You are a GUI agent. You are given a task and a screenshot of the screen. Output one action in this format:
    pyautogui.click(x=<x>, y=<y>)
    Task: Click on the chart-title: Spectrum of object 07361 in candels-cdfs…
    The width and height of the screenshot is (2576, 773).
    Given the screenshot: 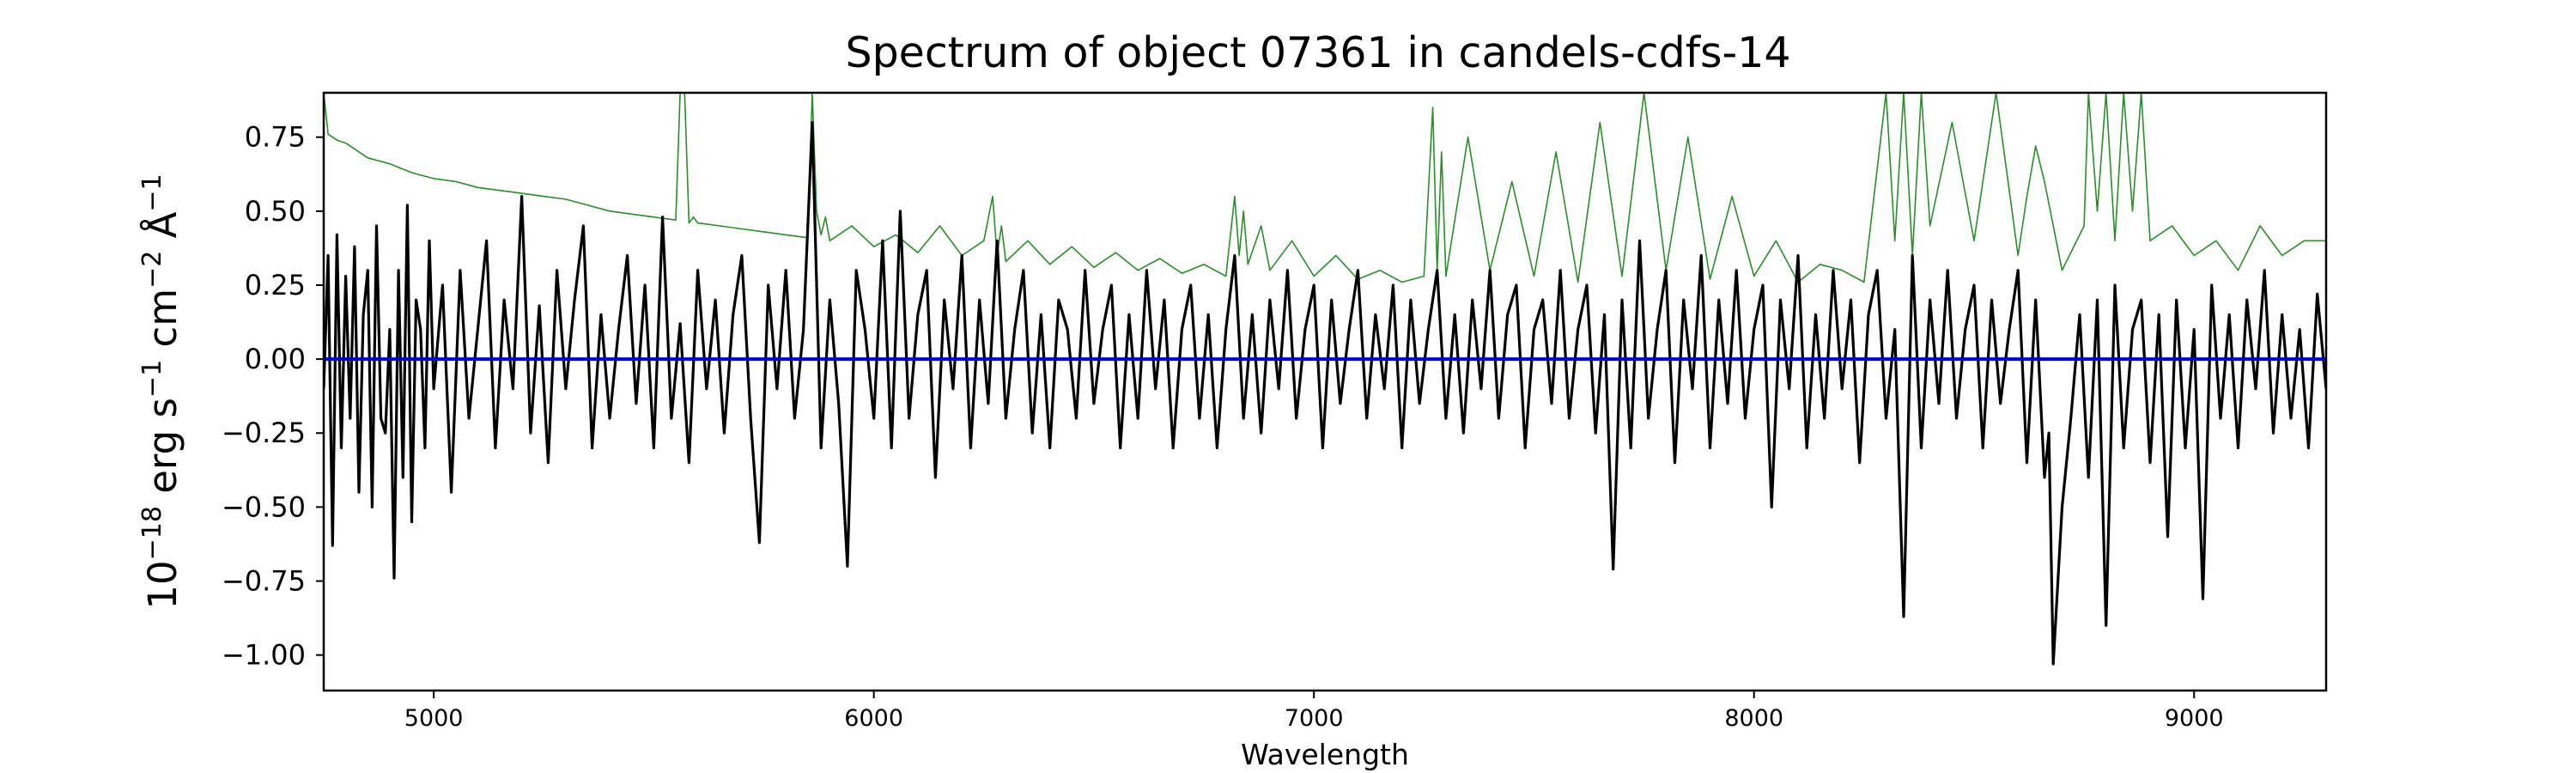 What is the action you would take?
    pyautogui.click(x=1317, y=52)
    